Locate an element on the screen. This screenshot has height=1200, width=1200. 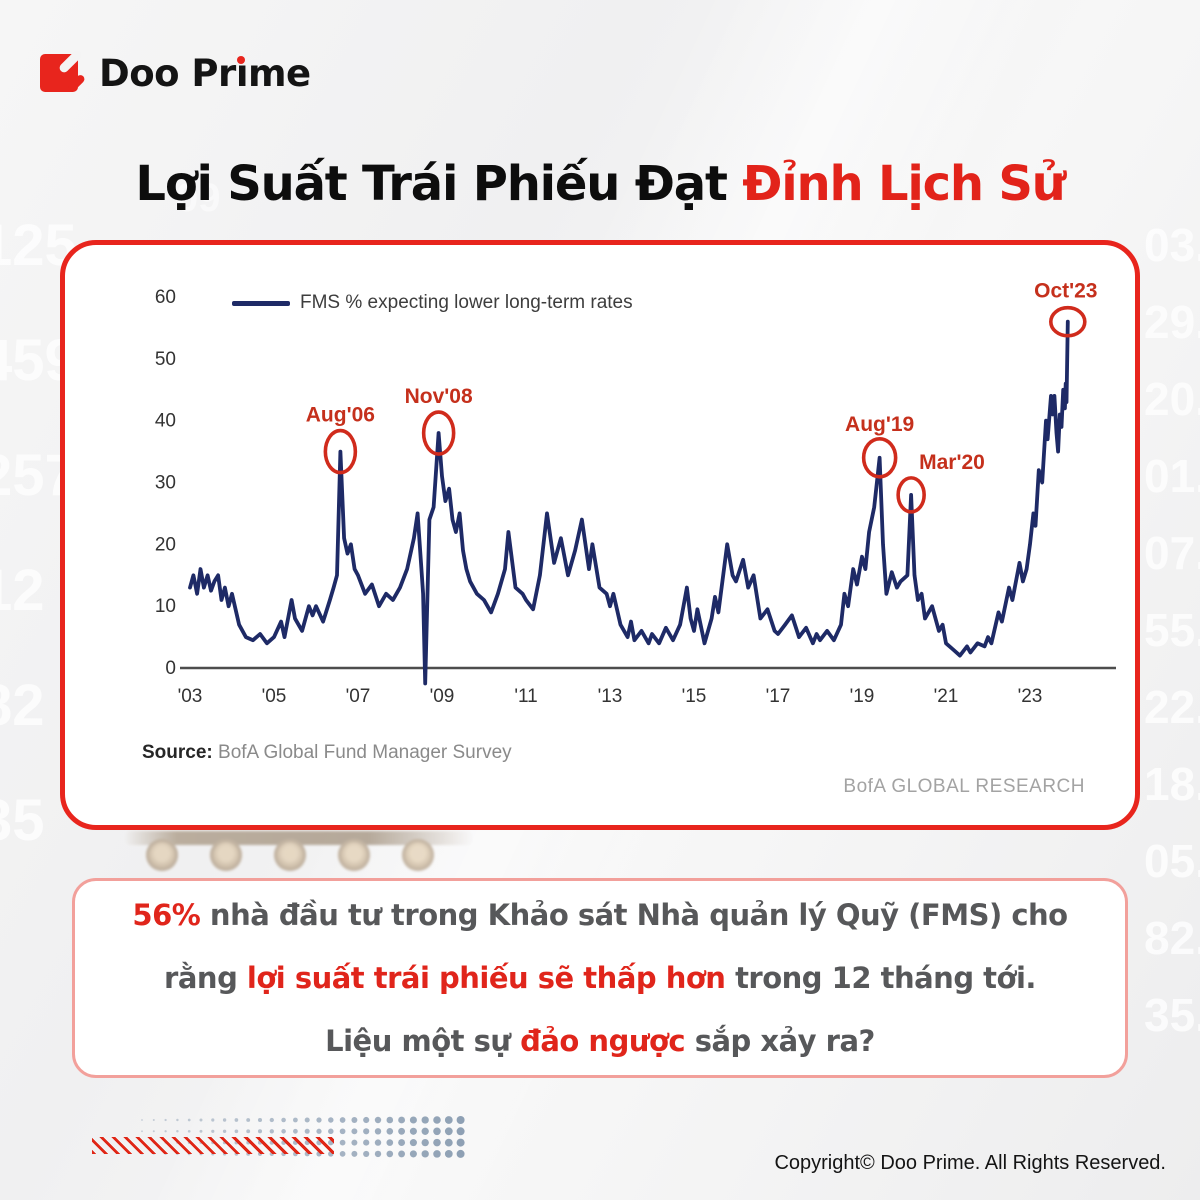
watermark-number: 01.2 is located at coordinates (1172, 476).